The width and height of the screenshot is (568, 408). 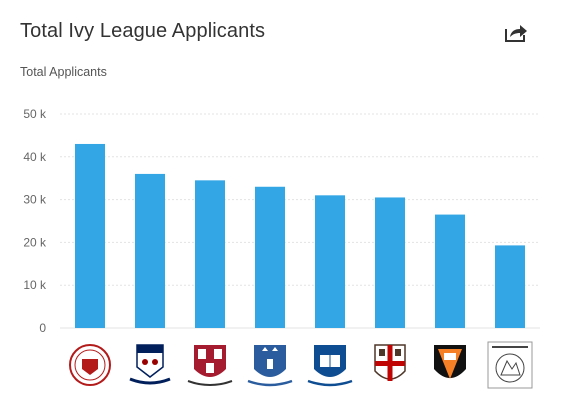 I want to click on y-tick-label: 40 k, so click(x=35, y=157).